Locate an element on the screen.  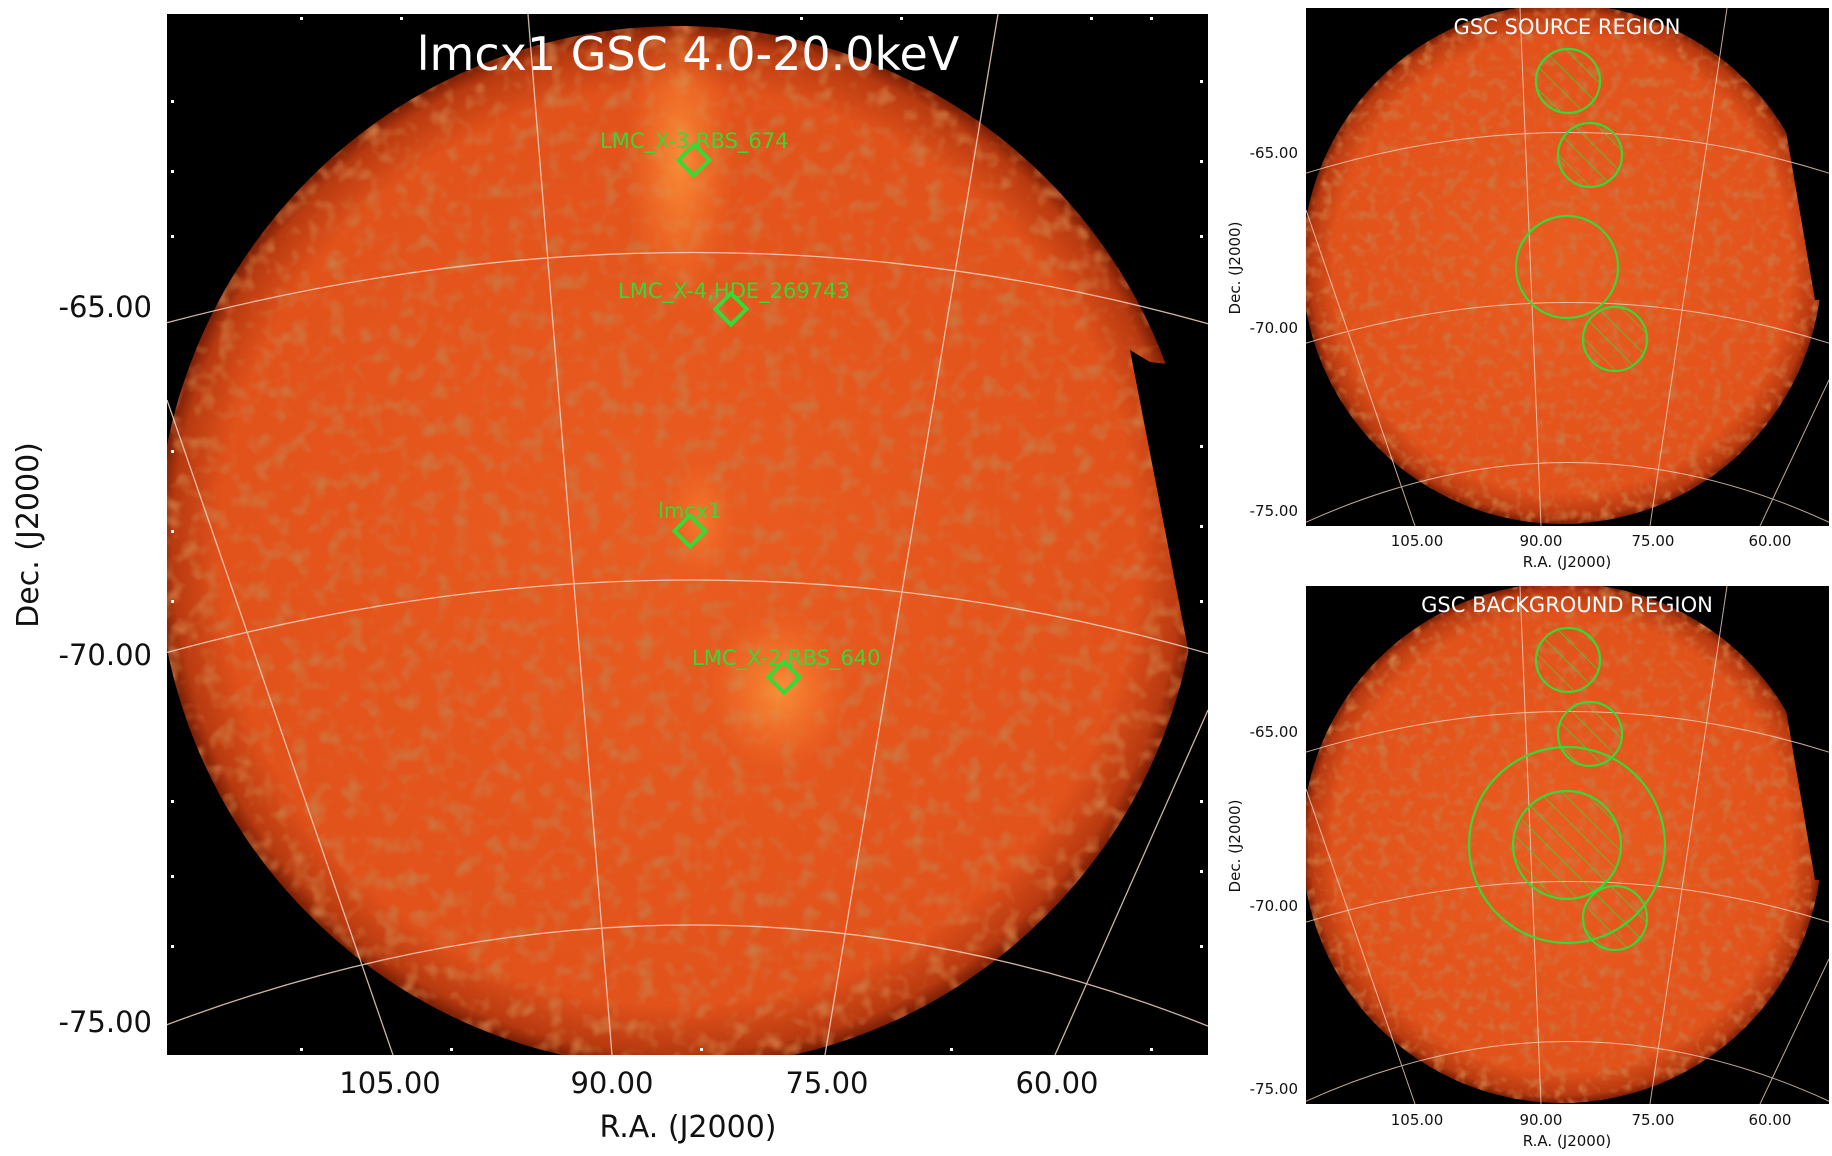
background-x-axis-label: R.A. (J2000) is located at coordinates (1567, 1141).